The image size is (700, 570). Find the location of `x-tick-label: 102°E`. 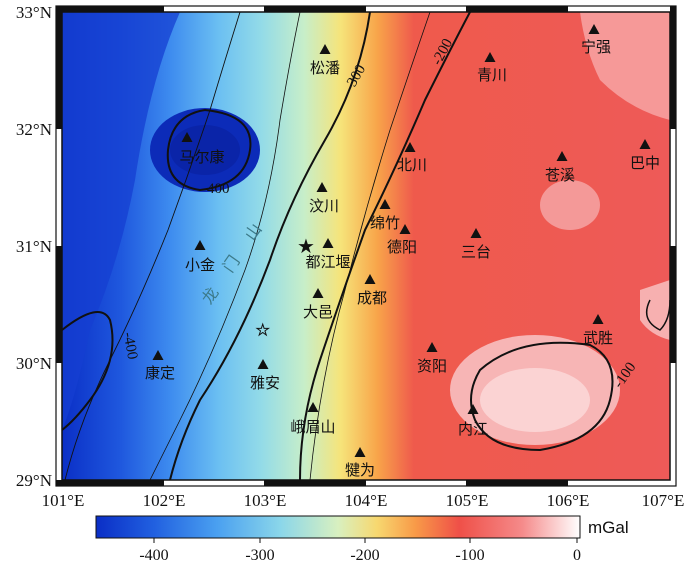

x-tick-label: 102°E is located at coordinates (164, 500).